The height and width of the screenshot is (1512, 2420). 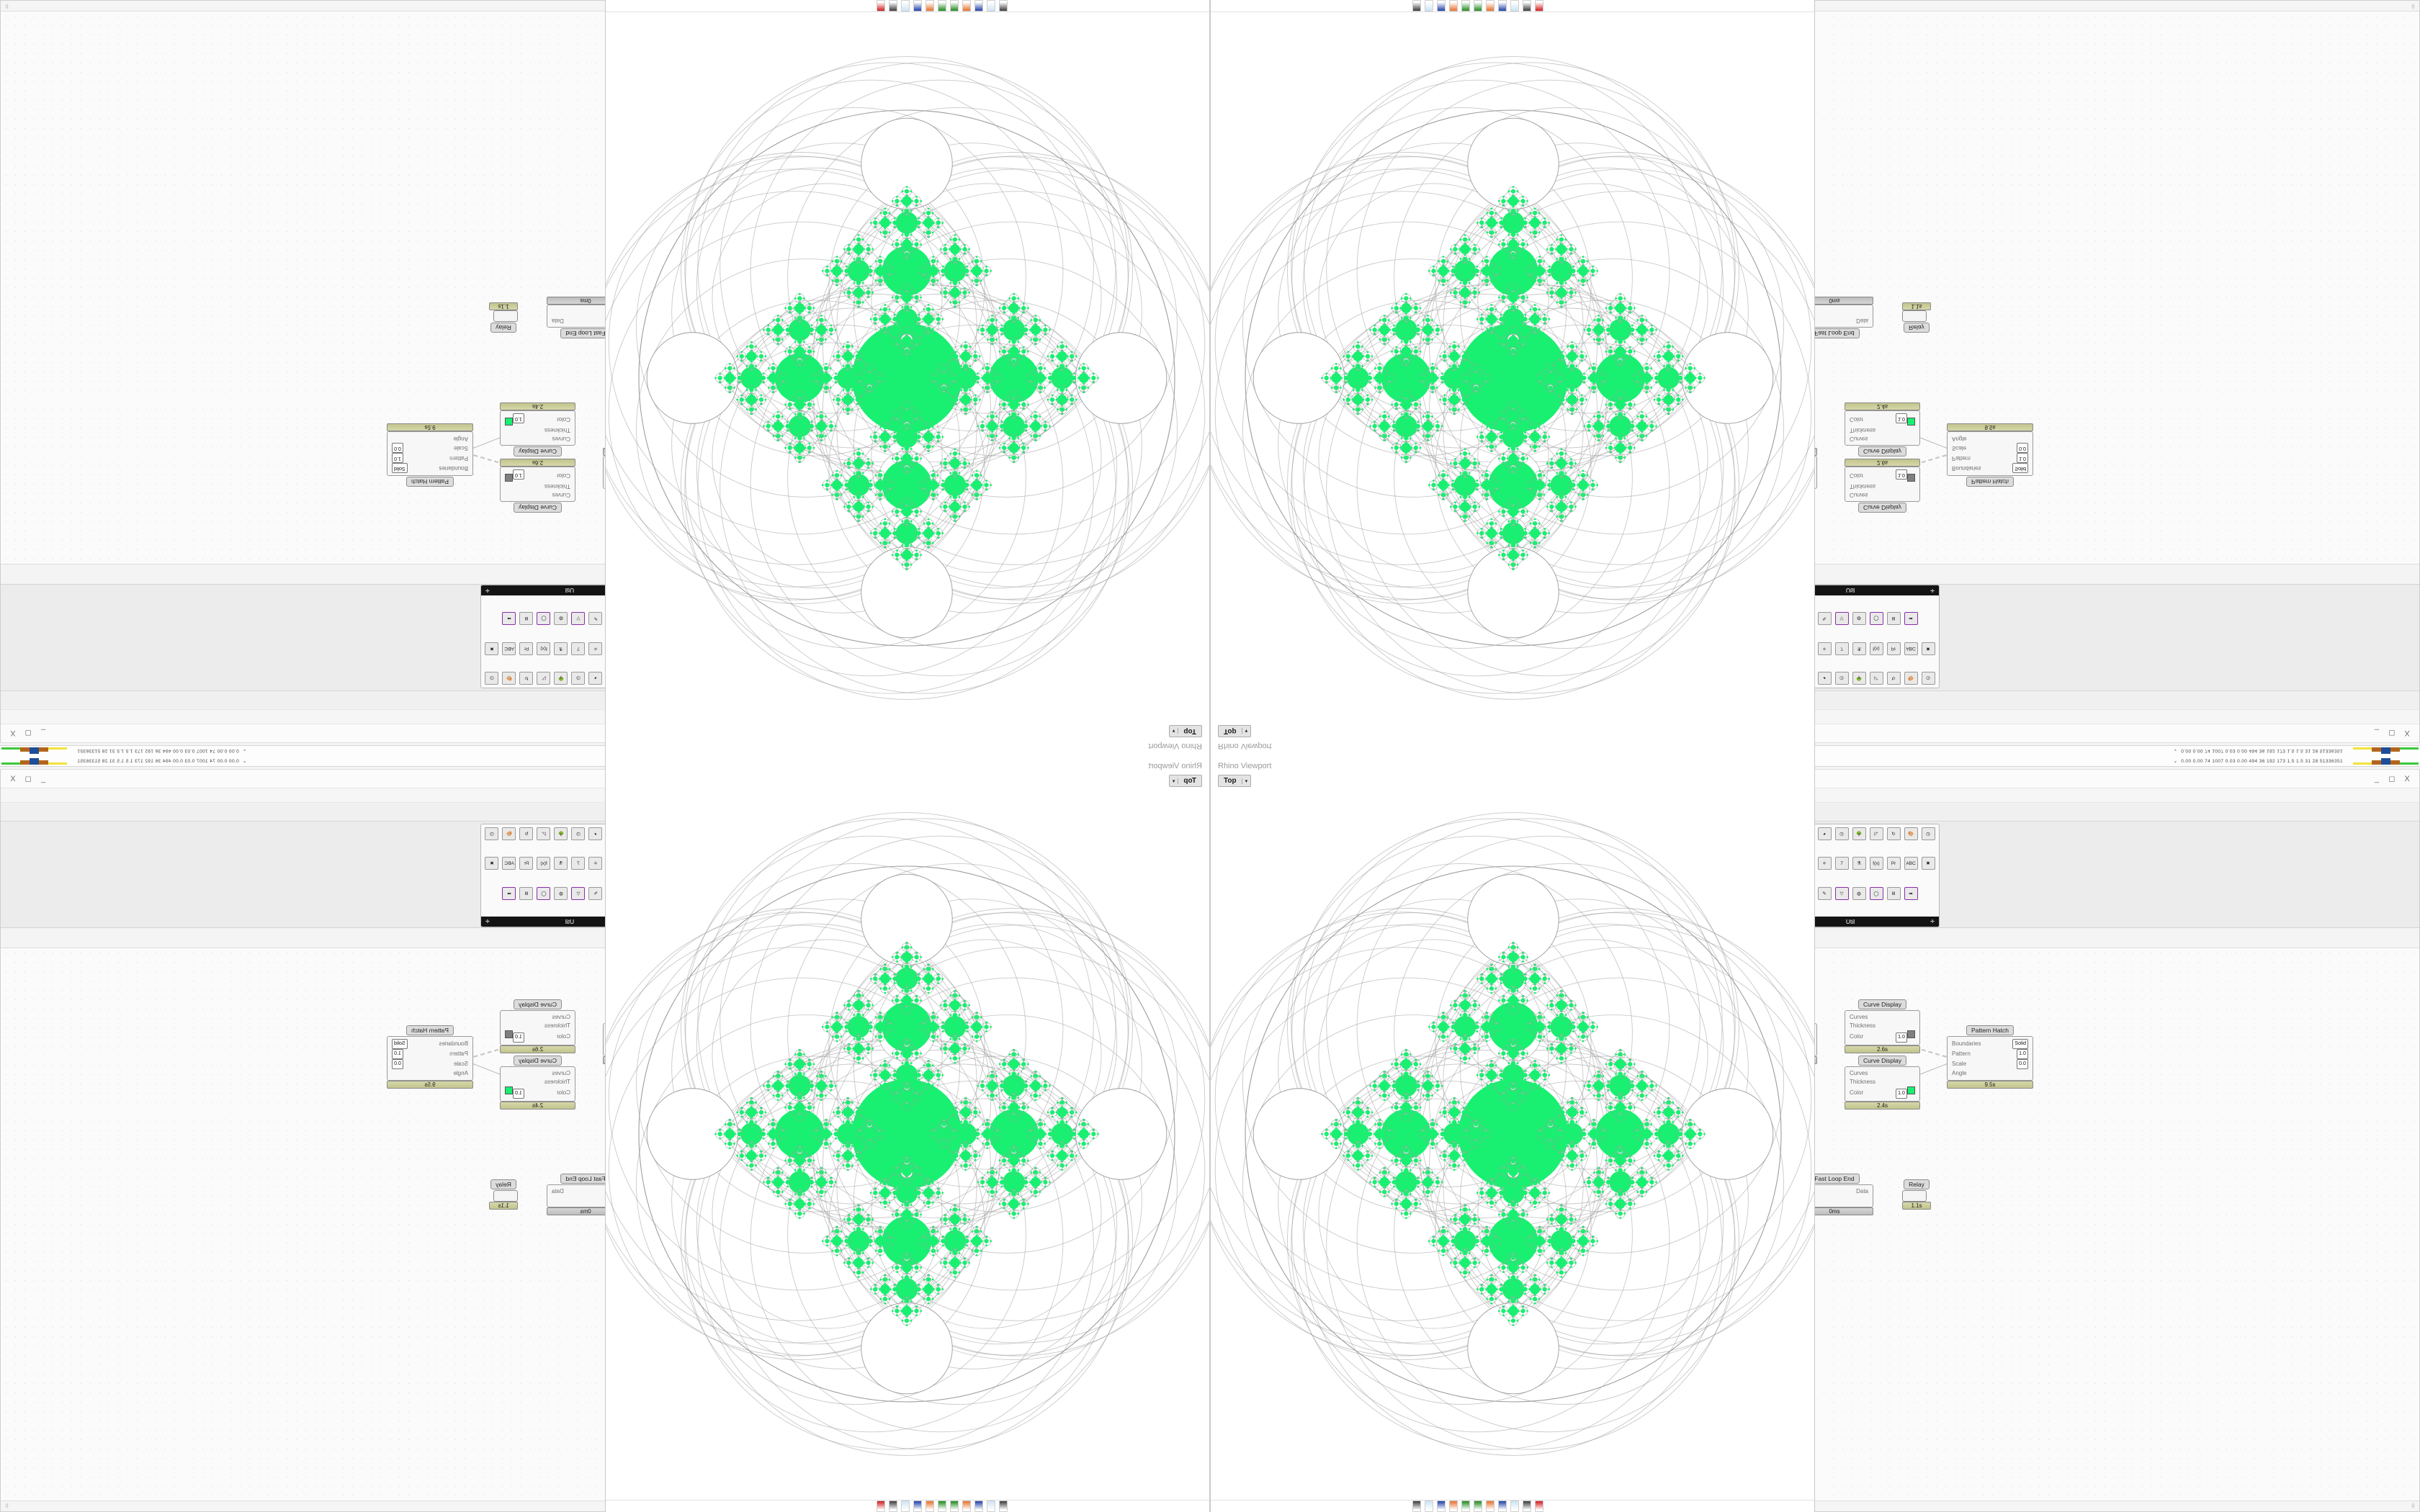 I want to click on floppy-blue2-icon, so click(x=917, y=1506).